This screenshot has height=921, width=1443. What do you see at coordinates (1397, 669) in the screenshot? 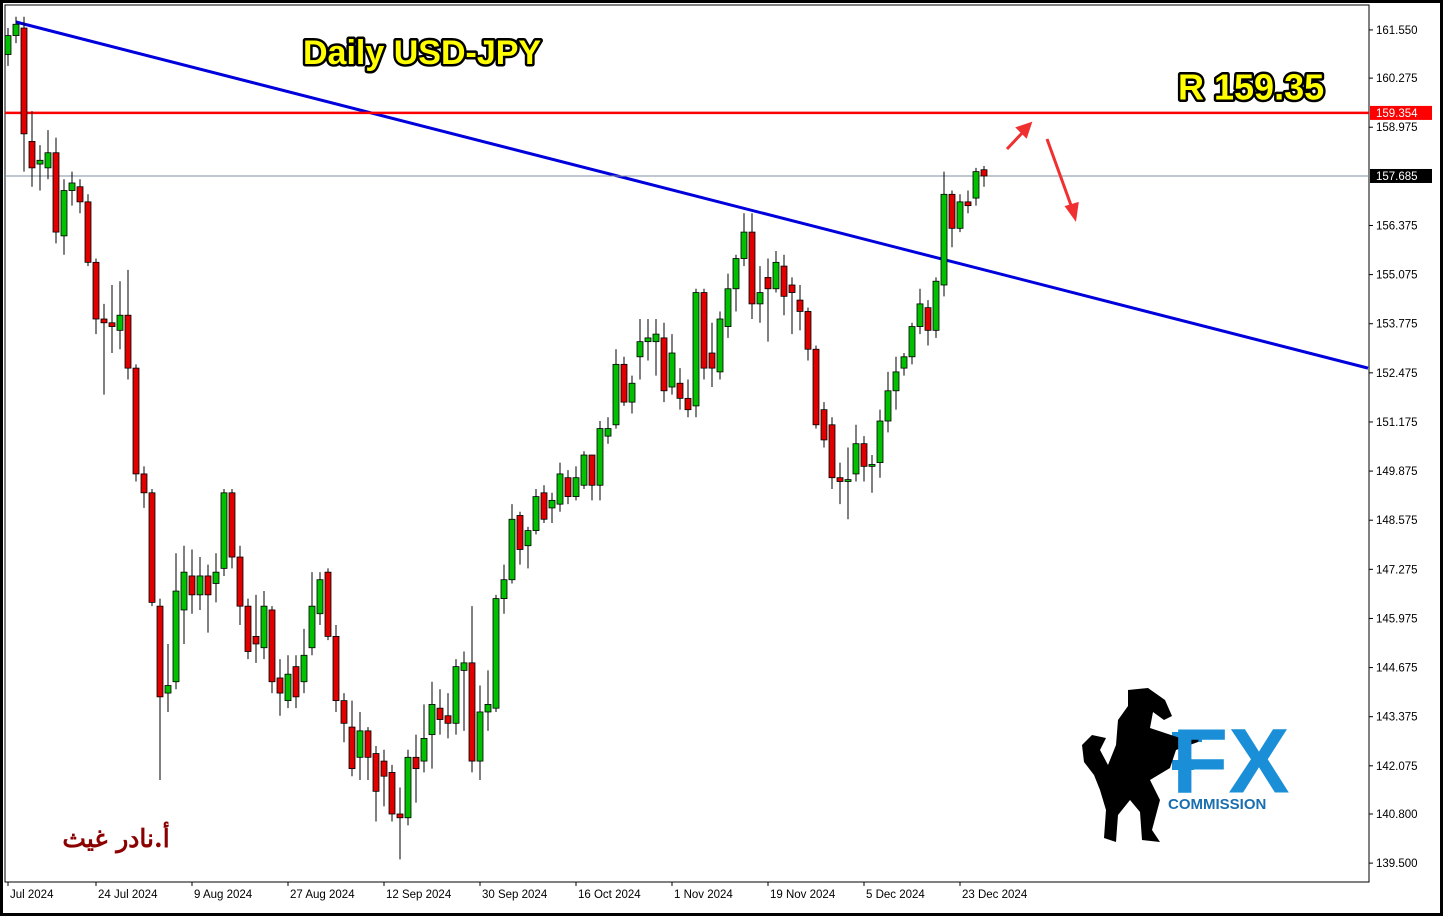
I see `y-tick-label: 144.675` at bounding box center [1397, 669].